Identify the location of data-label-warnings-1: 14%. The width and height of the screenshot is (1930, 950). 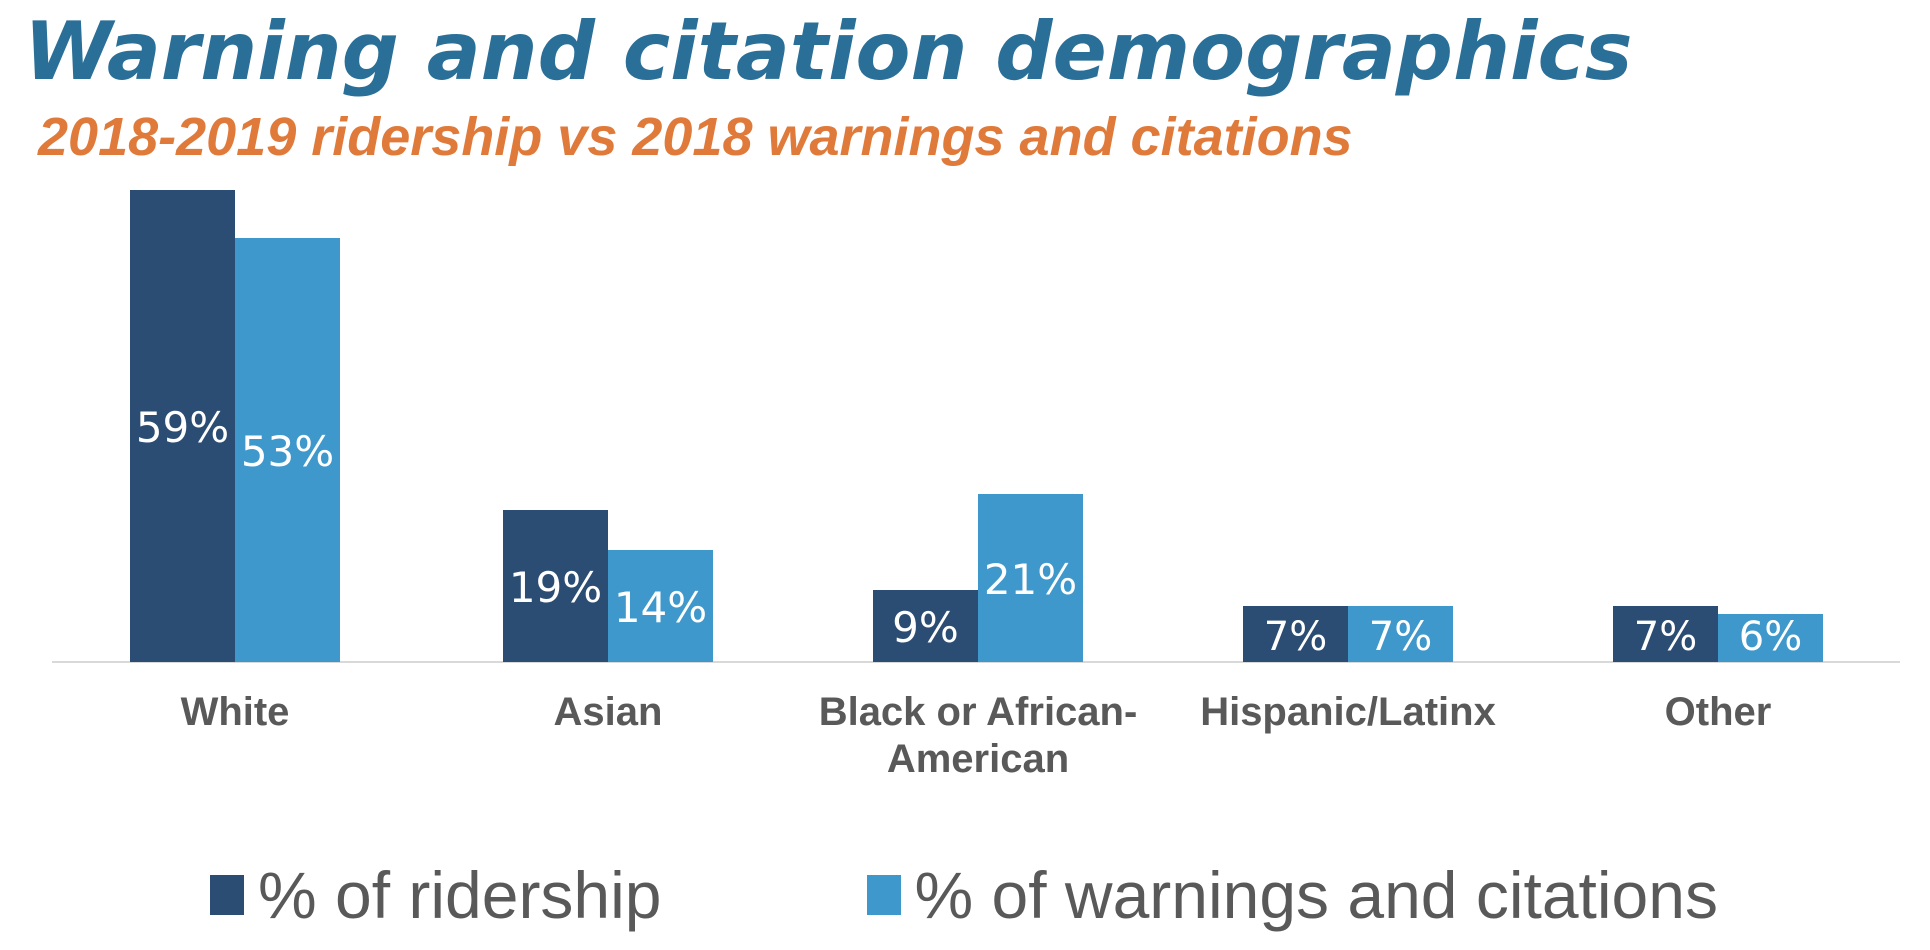
(660, 607).